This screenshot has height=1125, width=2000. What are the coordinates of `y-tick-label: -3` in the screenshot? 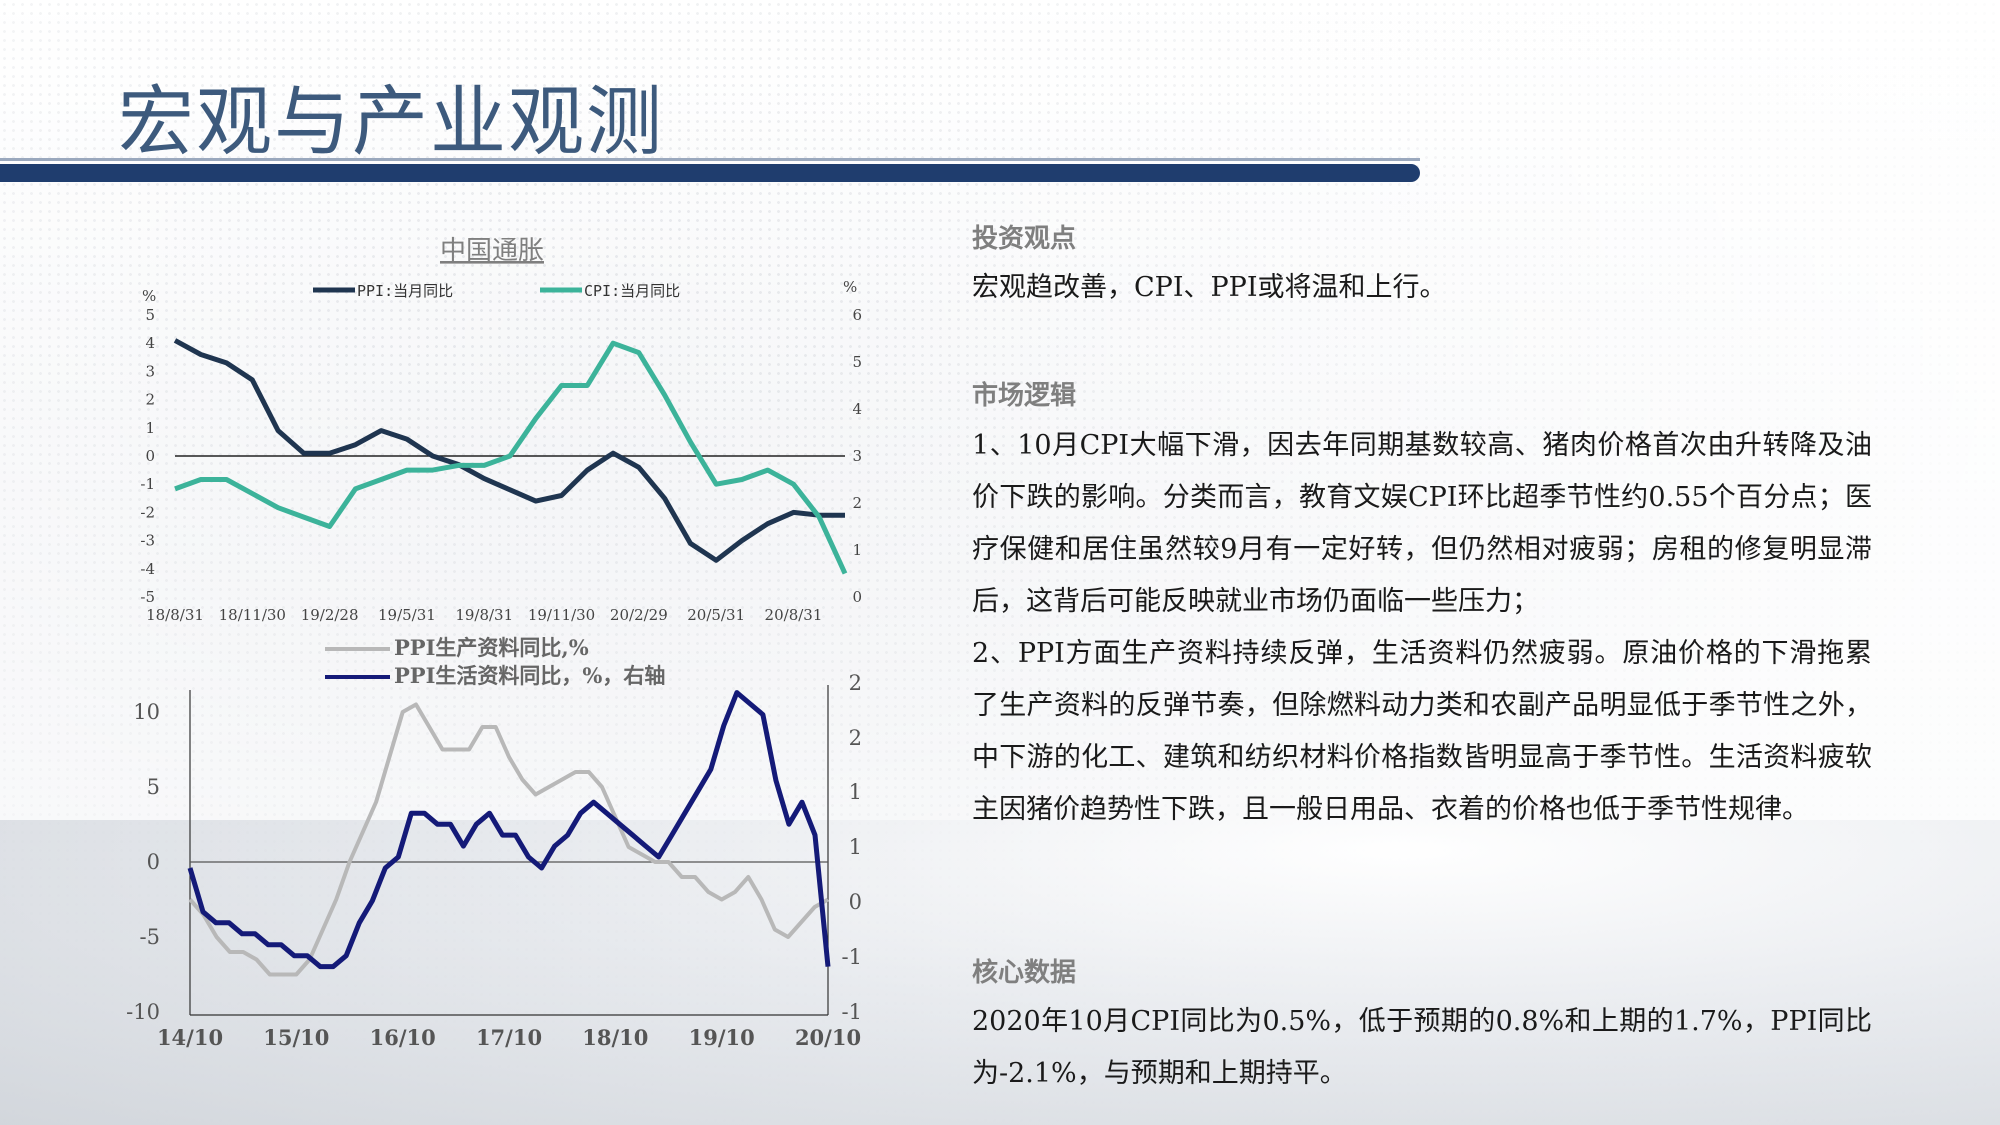 It's located at (147, 541).